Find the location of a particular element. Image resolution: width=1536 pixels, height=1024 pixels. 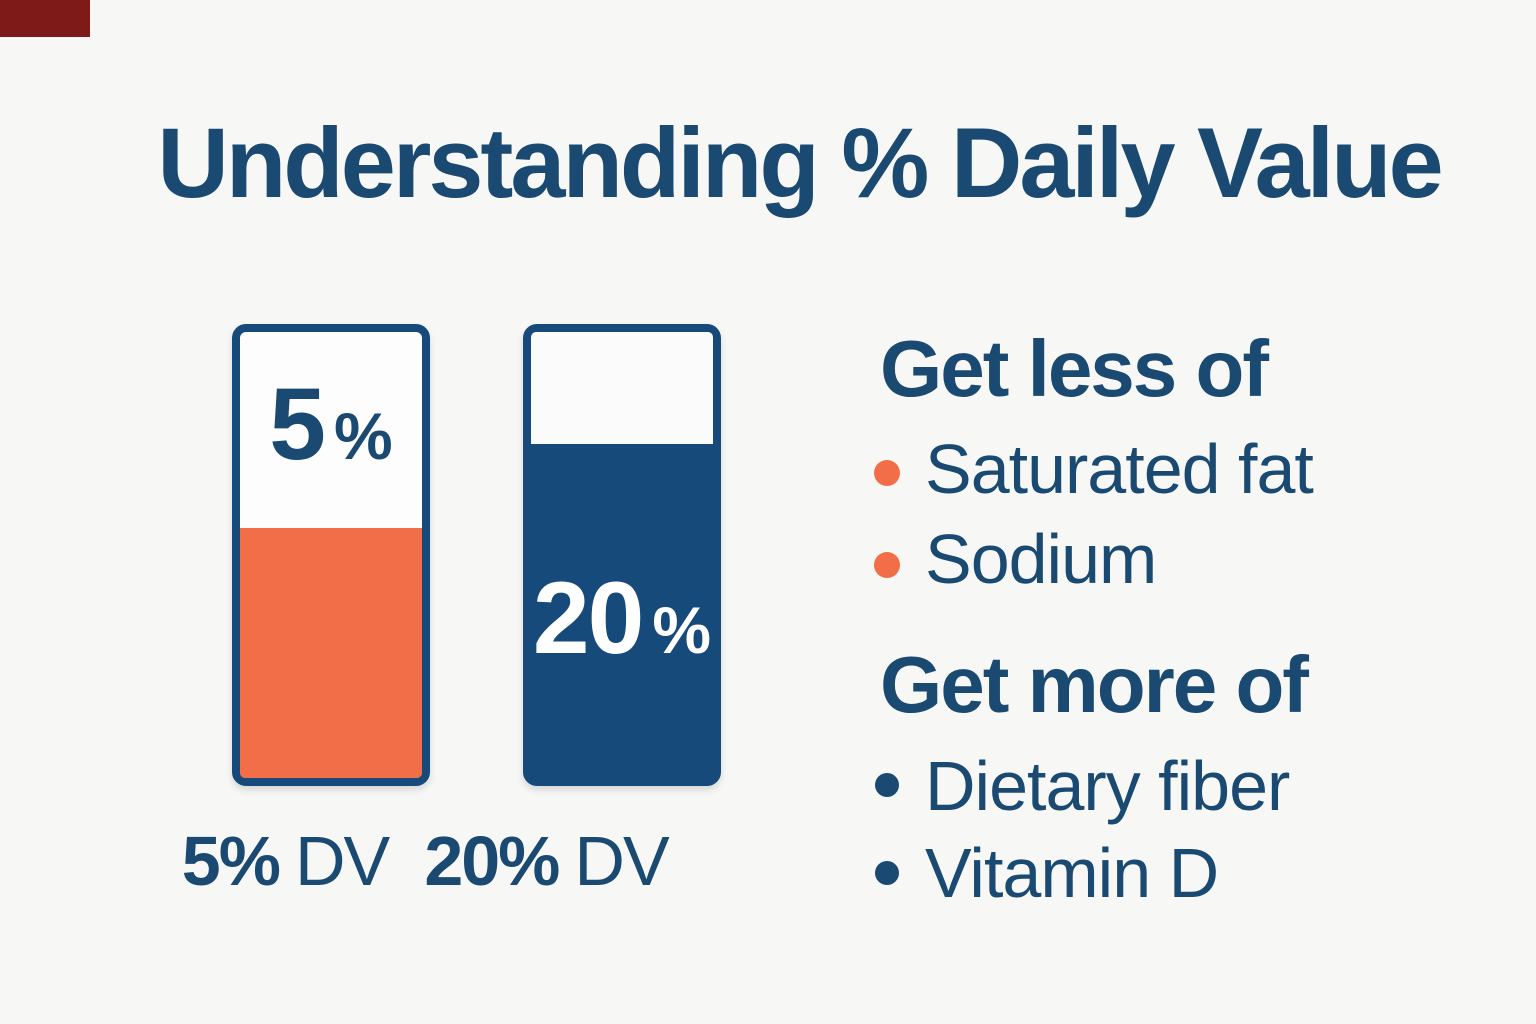

dv-bar-5-caption-suffix: DV is located at coordinates (342, 861).